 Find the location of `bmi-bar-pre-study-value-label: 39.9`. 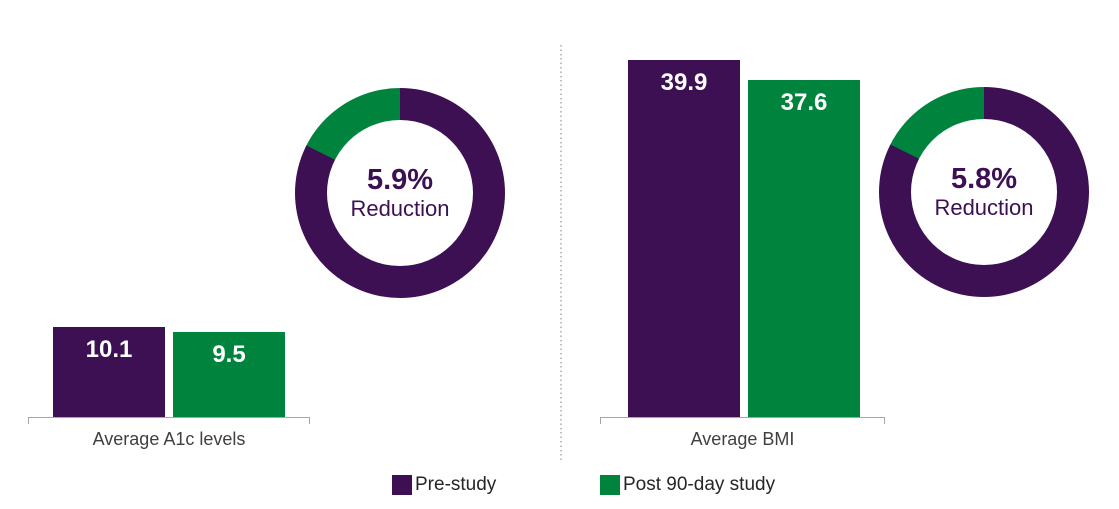

bmi-bar-pre-study-value-label: 39.9 is located at coordinates (684, 82).